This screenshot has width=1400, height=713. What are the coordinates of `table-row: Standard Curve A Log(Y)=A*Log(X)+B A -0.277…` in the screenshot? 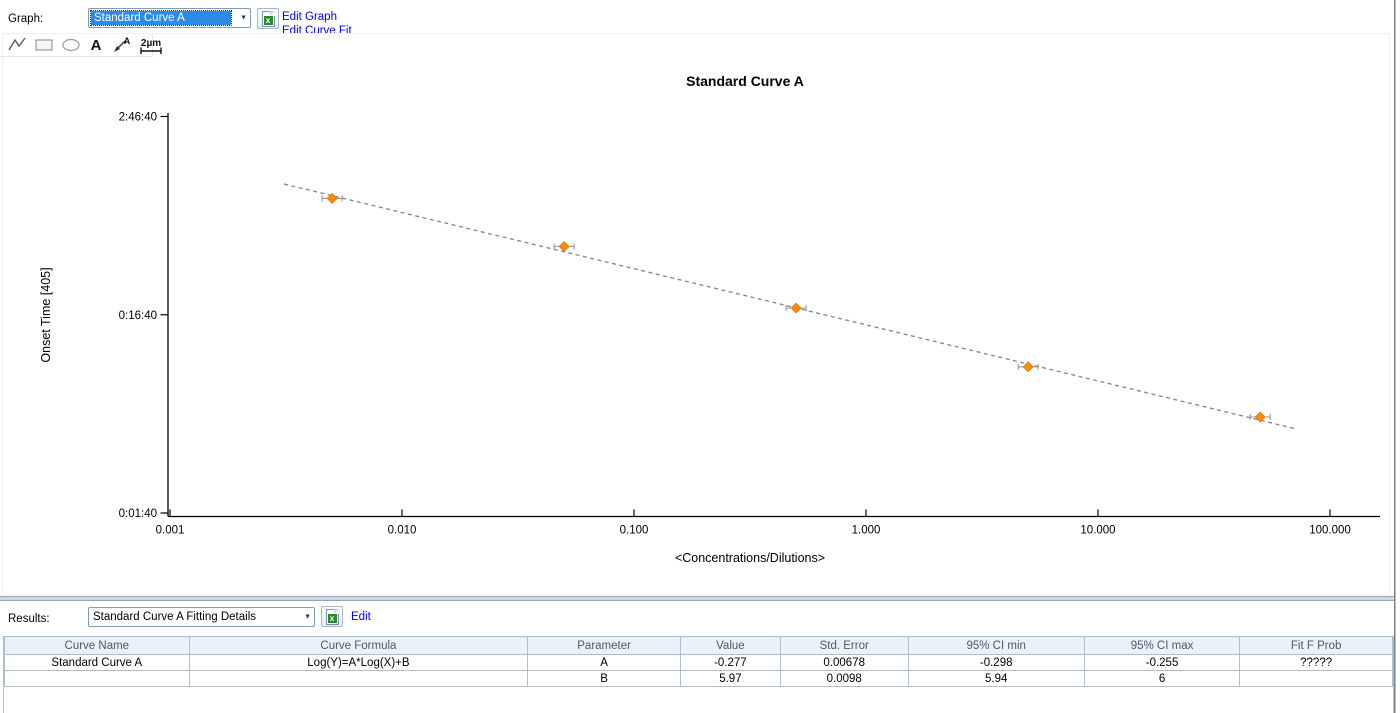 It's located at (698, 662).